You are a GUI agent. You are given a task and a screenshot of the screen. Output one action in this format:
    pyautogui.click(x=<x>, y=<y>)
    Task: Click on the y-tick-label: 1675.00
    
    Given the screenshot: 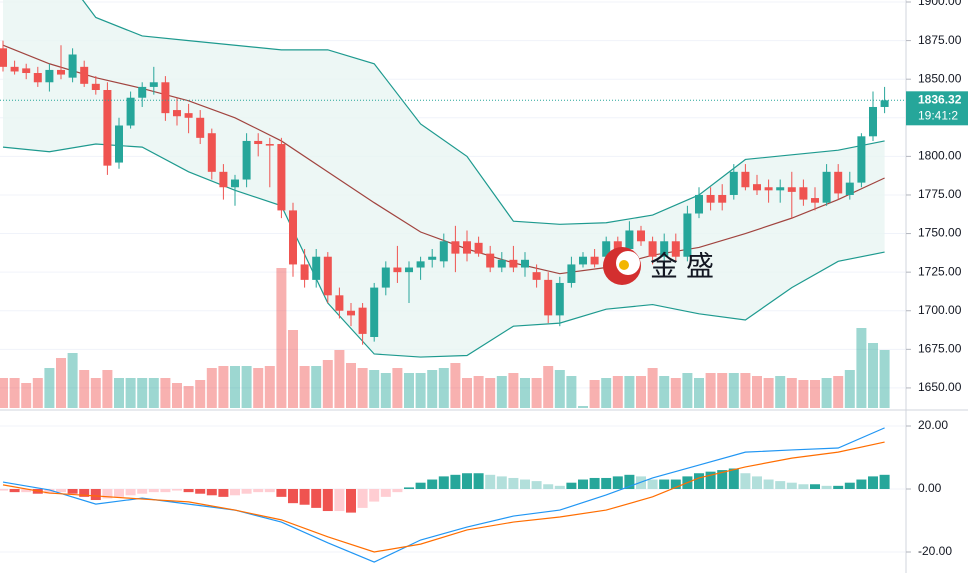 What is the action you would take?
    pyautogui.click(x=940, y=349)
    